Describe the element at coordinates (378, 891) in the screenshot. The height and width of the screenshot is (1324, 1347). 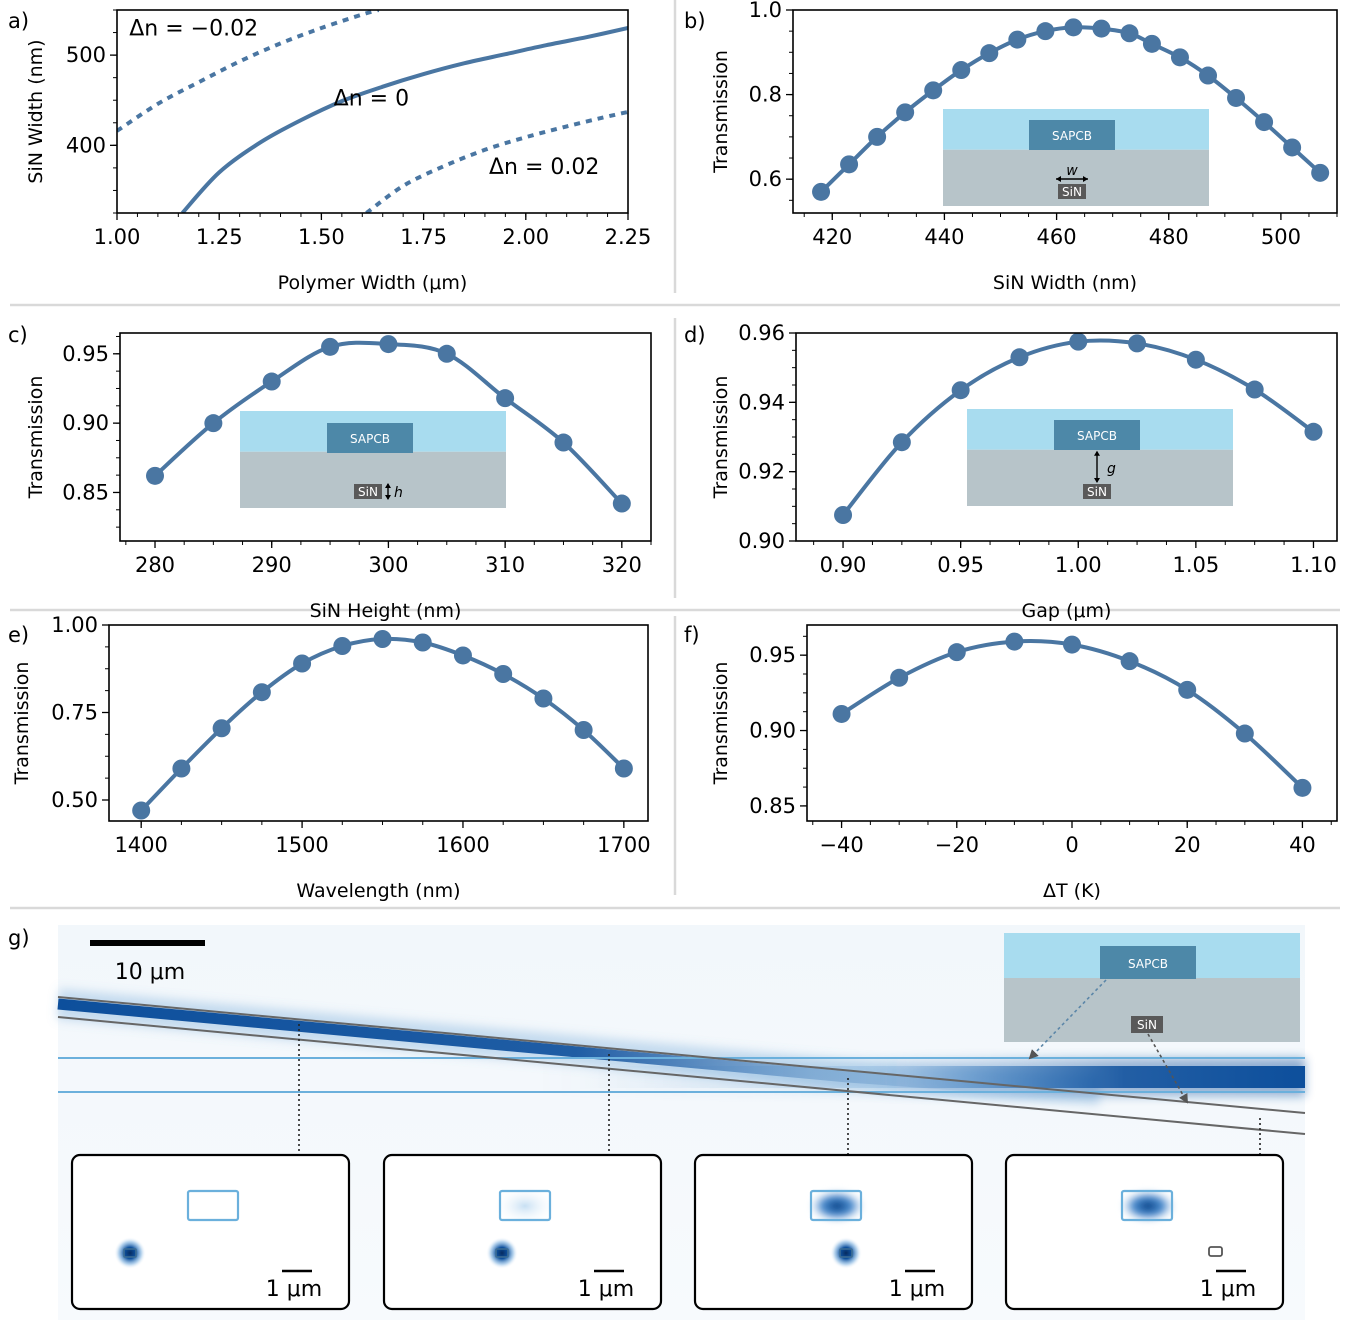
I see `x-axis-label: Wavelength (nm)` at that location.